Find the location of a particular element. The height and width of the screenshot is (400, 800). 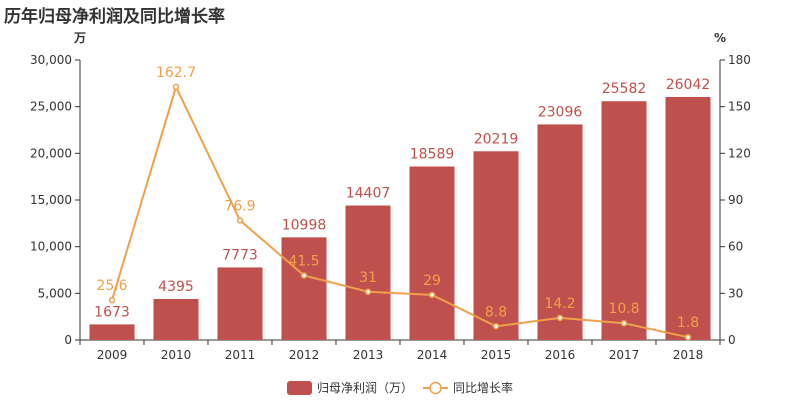

bar-data-label: 4395 is located at coordinates (176, 287).